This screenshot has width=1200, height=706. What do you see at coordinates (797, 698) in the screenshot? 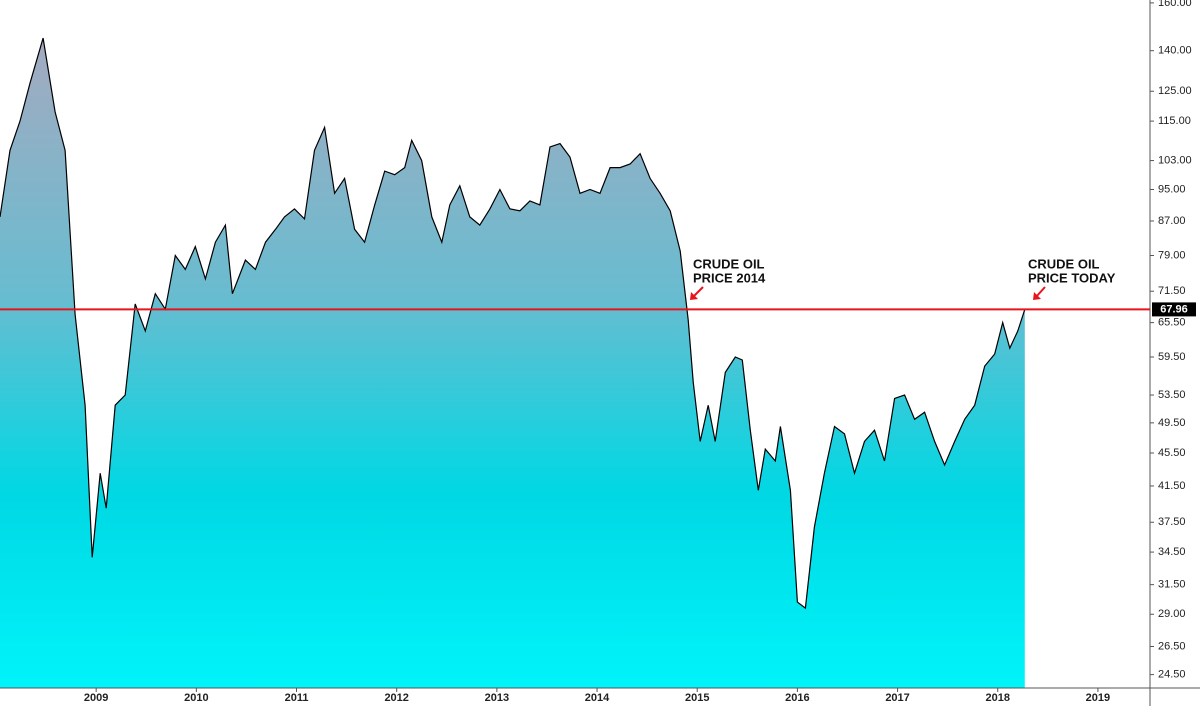
I see `x-tick-label: 2016` at bounding box center [797, 698].